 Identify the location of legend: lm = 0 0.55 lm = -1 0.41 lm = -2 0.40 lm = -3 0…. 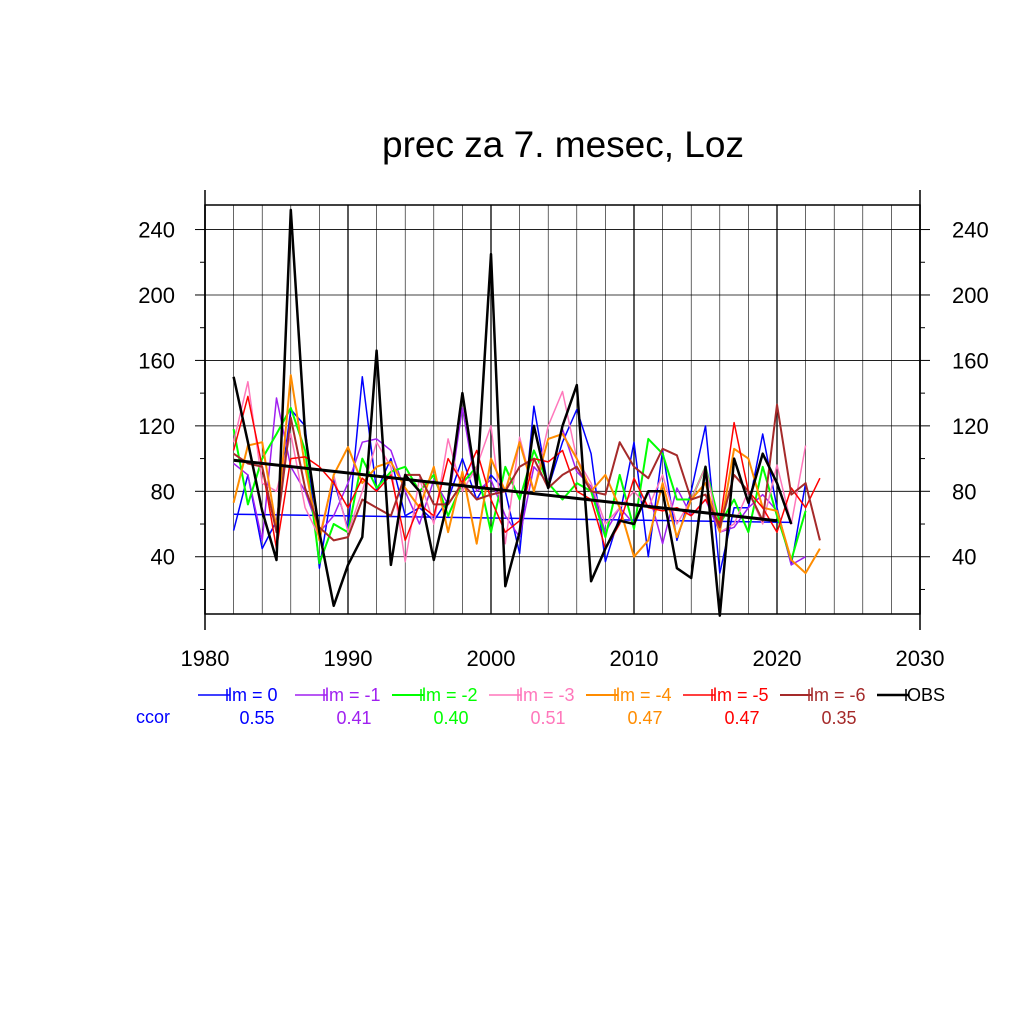
(571, 706).